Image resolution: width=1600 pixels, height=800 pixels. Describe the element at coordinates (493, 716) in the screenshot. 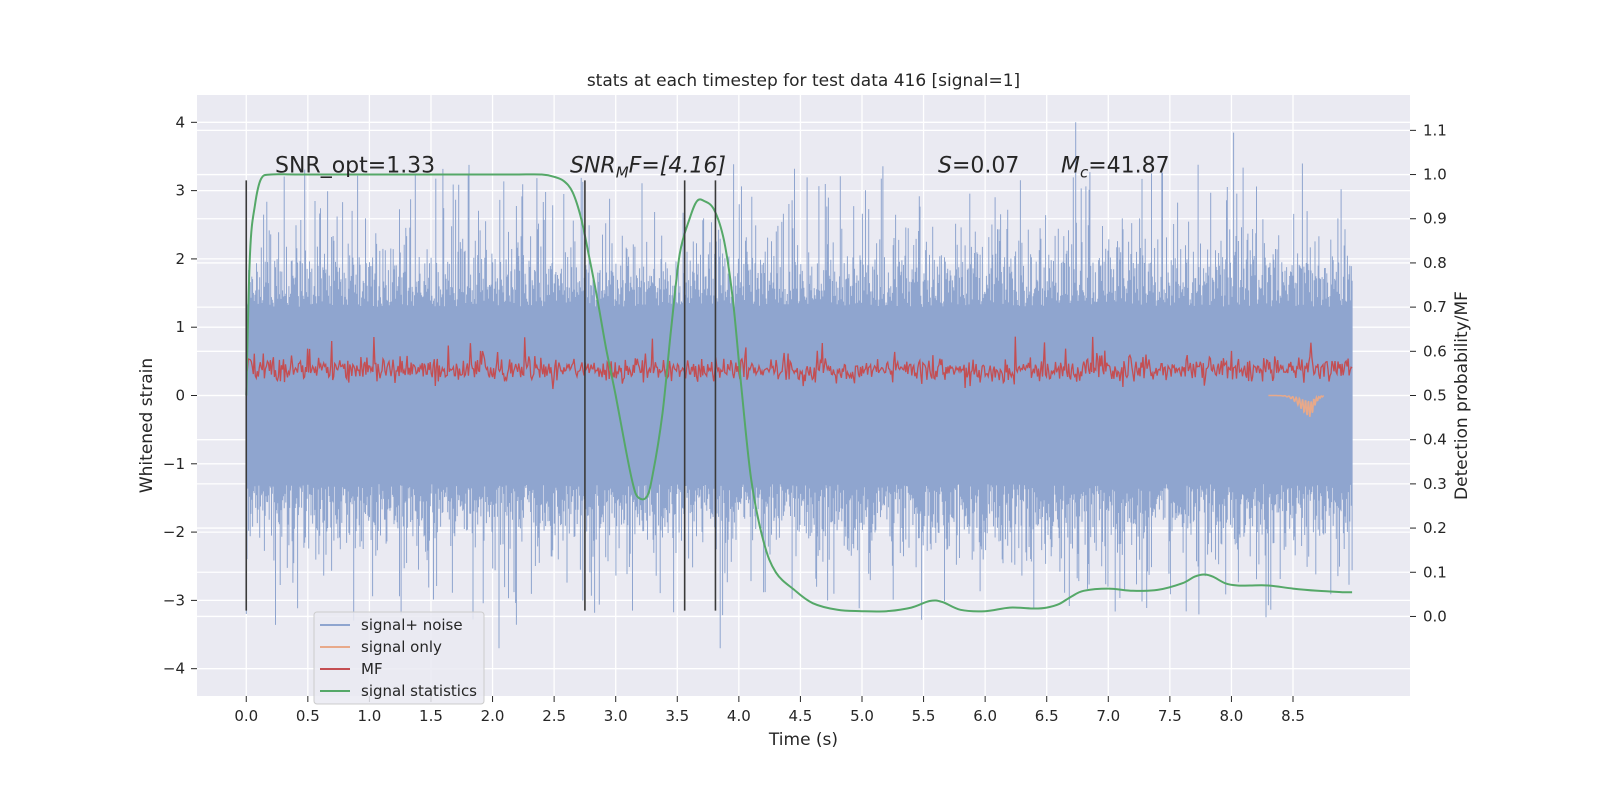

I see `x-tick-label-4: 2.0` at that location.